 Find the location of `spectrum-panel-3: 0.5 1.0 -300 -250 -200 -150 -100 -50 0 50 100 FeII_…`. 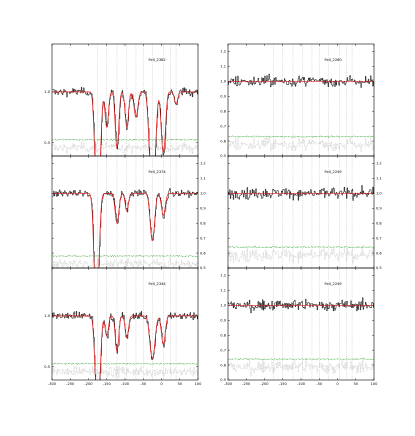

spectrum-panel-3: 0.5 1.0 -300 -250 -200 -150 -100 -50 0 50 100 FeII_… is located at coordinates (123, 326).